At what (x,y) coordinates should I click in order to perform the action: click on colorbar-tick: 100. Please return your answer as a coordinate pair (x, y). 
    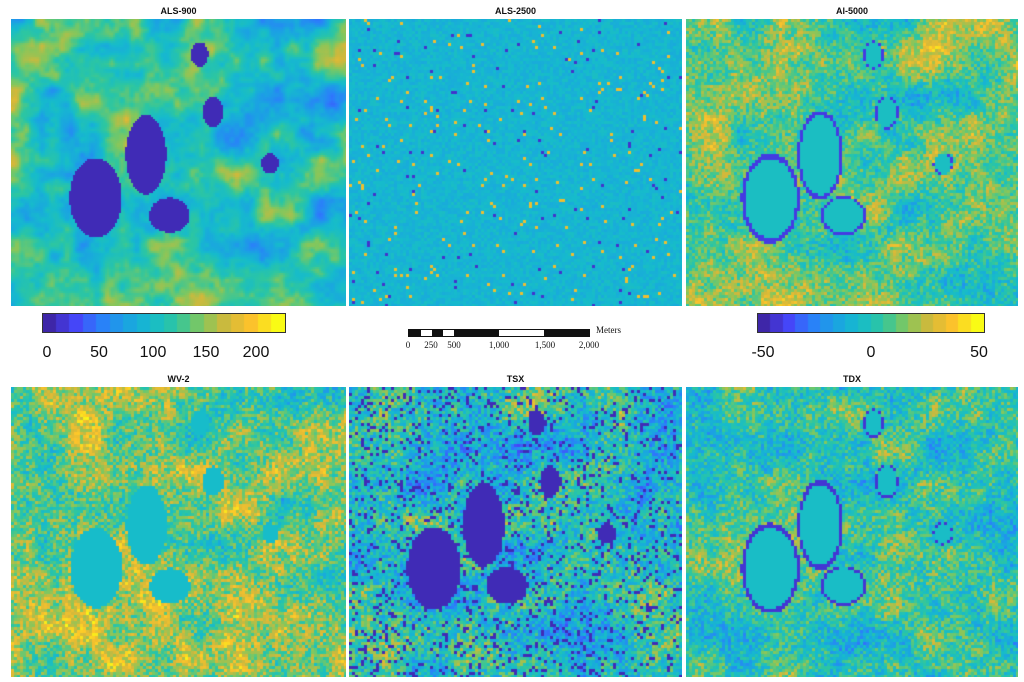
    Looking at the image, I should click on (153, 352).